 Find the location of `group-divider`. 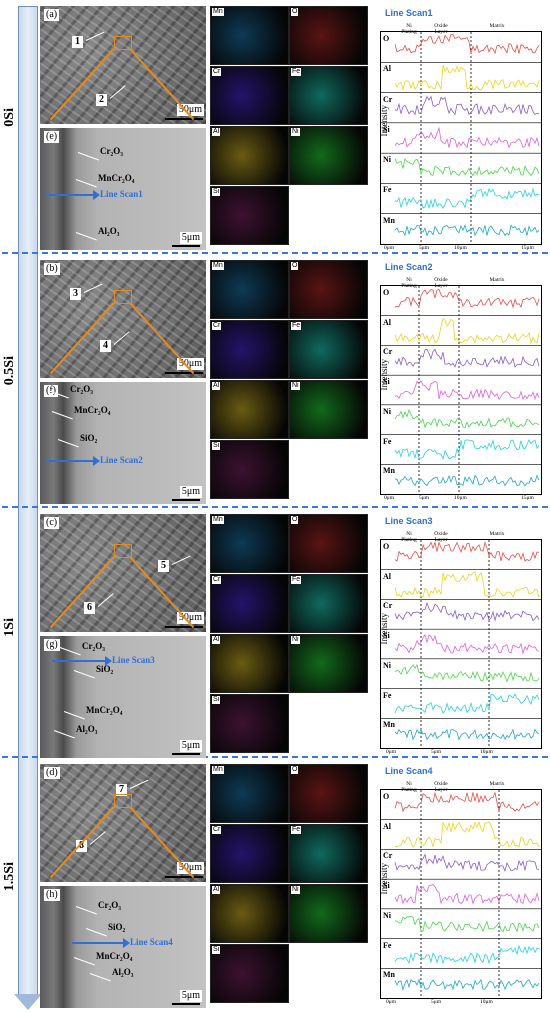

group-divider is located at coordinates (275, 507).